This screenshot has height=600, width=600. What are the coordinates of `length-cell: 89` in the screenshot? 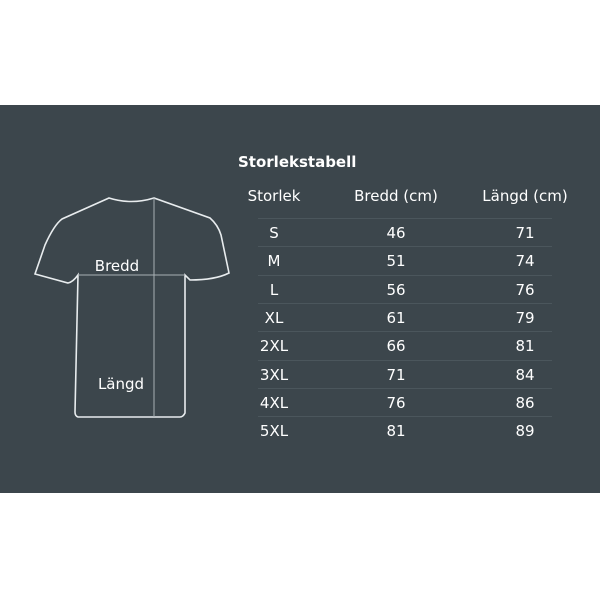 It's located at (525, 431).